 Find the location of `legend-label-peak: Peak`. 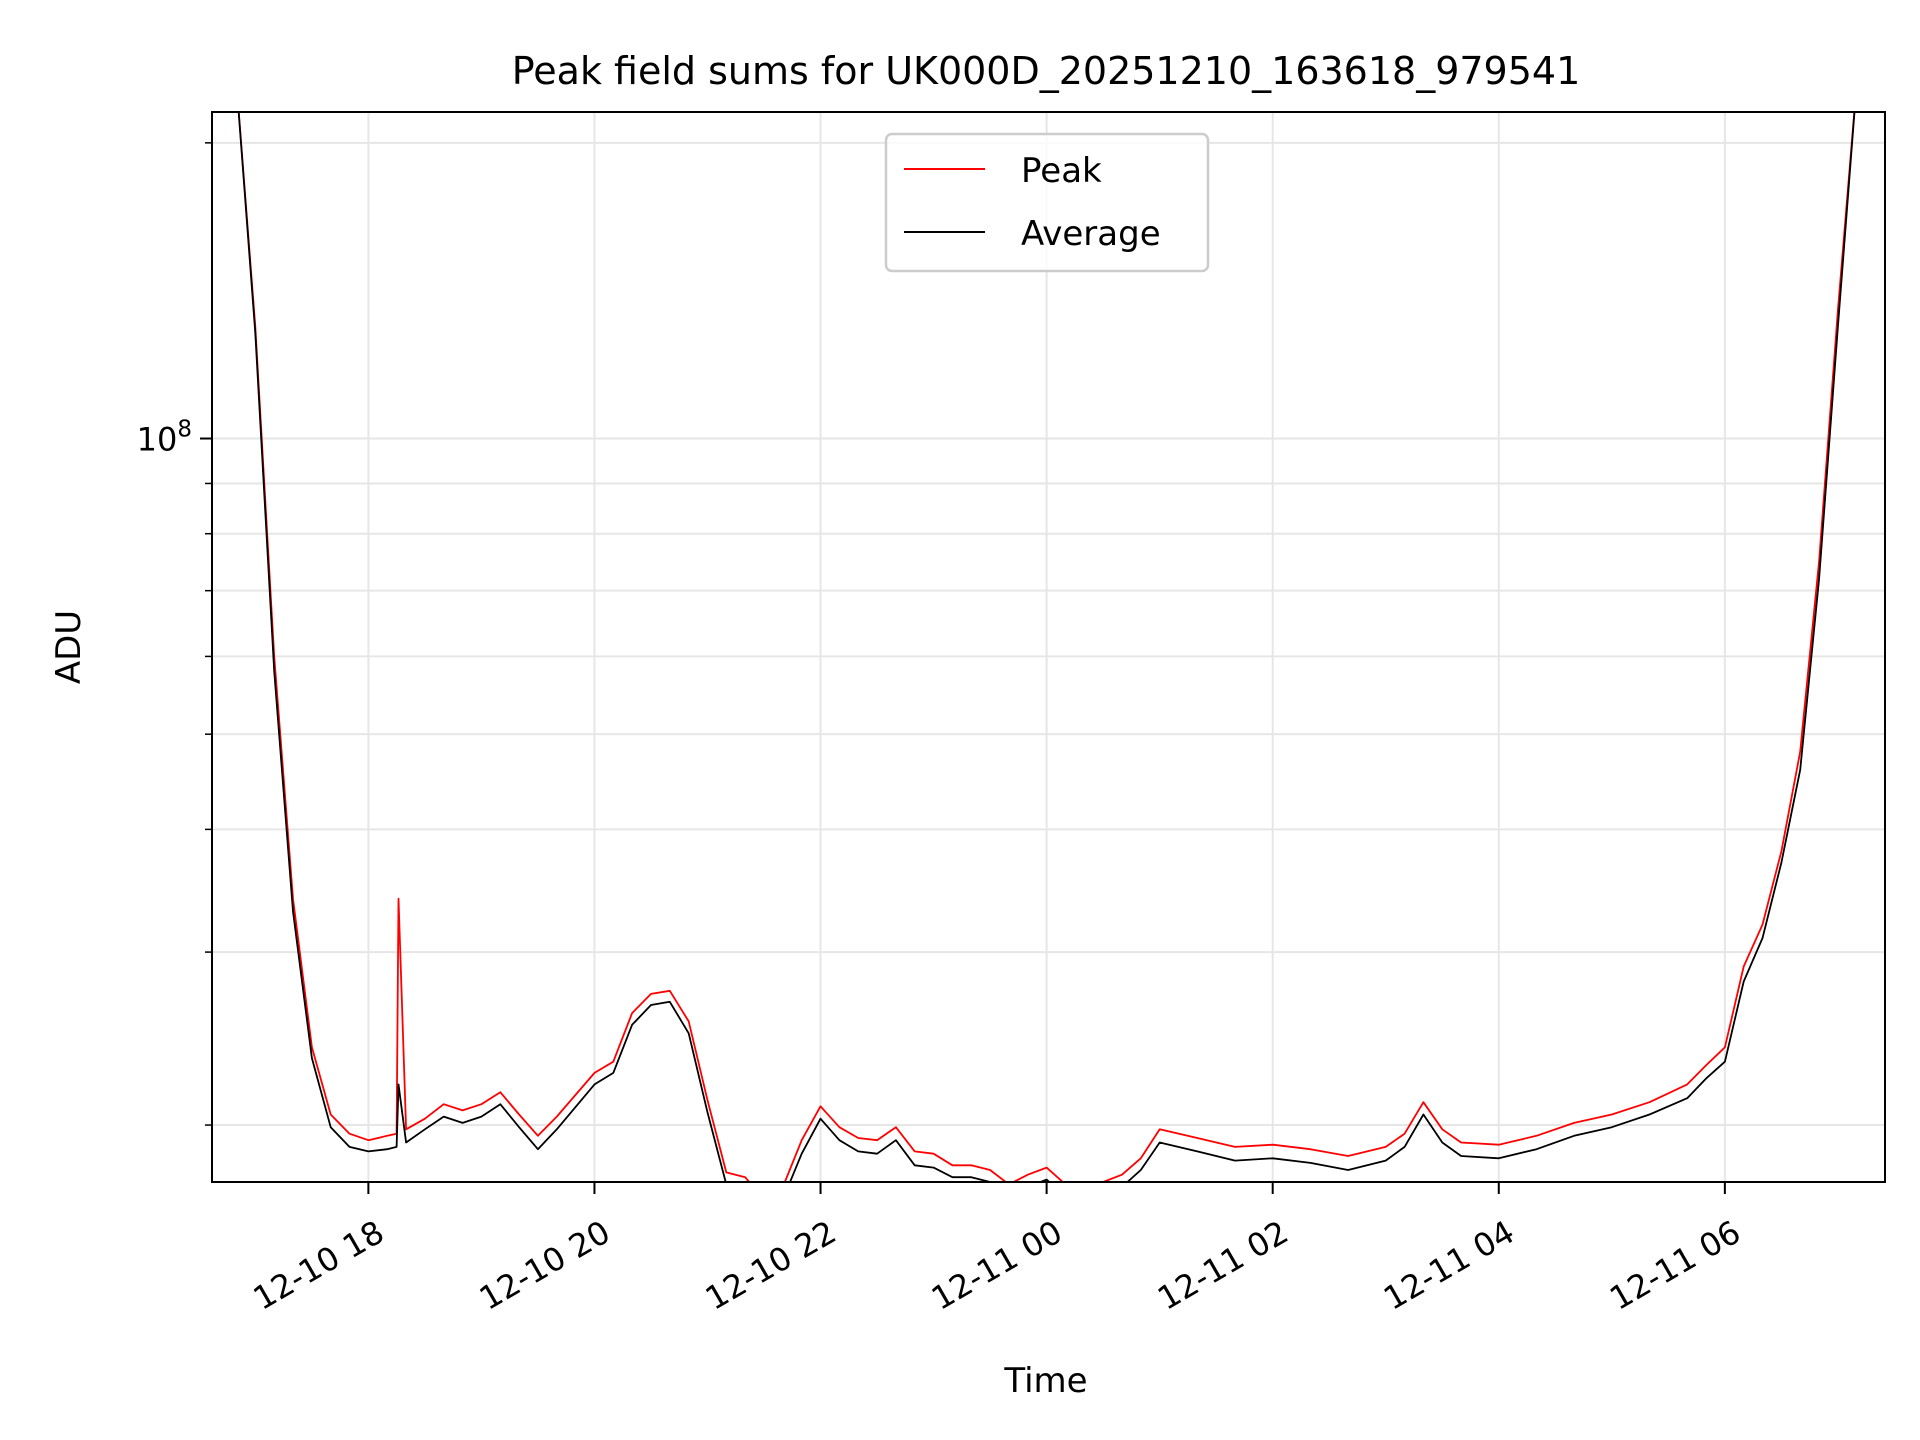

legend-label-peak: Peak is located at coordinates (1061, 171).